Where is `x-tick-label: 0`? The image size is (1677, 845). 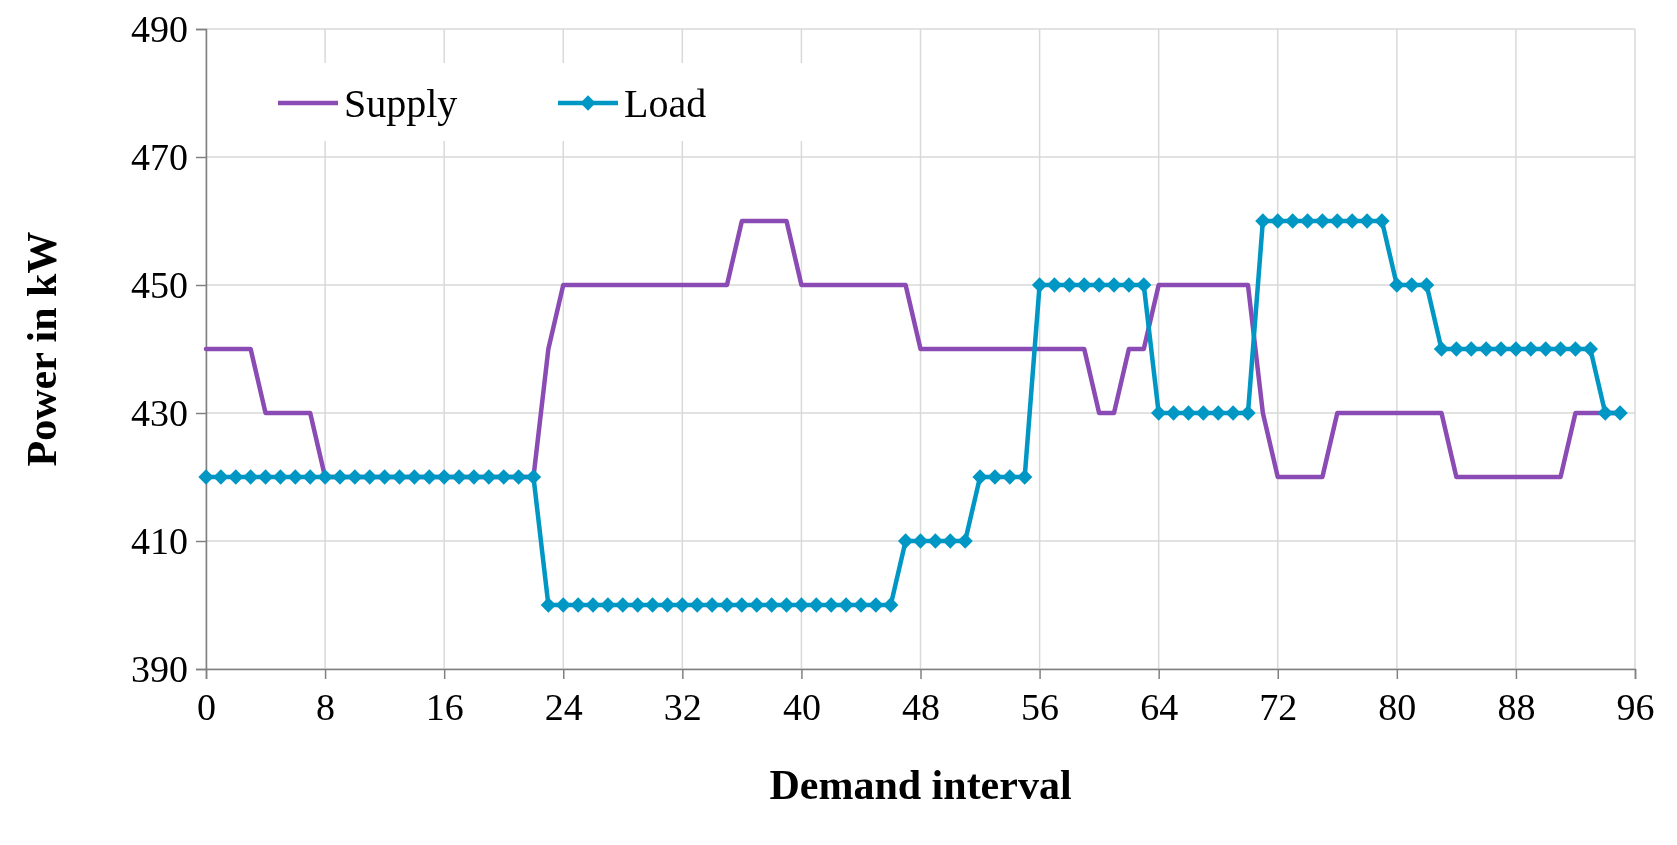 x-tick-label: 0 is located at coordinates (206, 706).